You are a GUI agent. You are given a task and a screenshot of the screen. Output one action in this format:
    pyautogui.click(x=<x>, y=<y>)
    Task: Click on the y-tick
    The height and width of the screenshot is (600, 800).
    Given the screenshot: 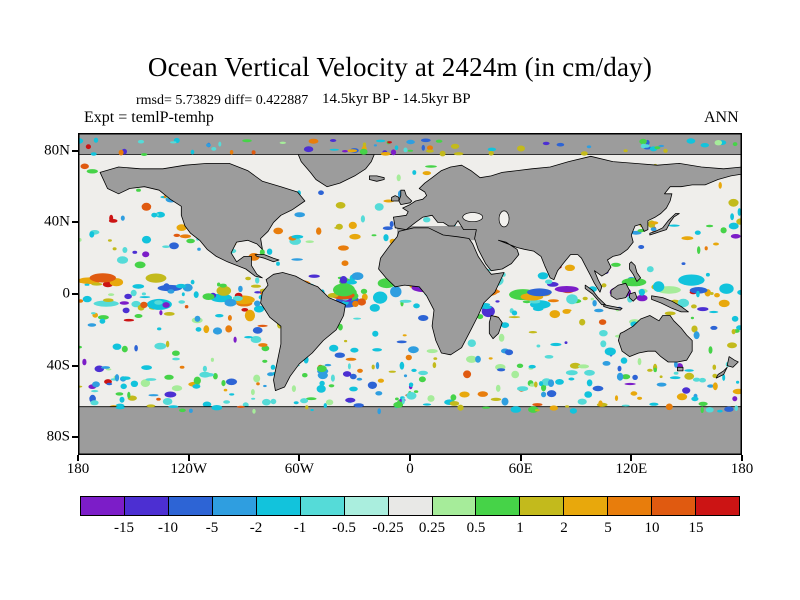 What is the action you would take?
    pyautogui.click(x=75, y=437)
    